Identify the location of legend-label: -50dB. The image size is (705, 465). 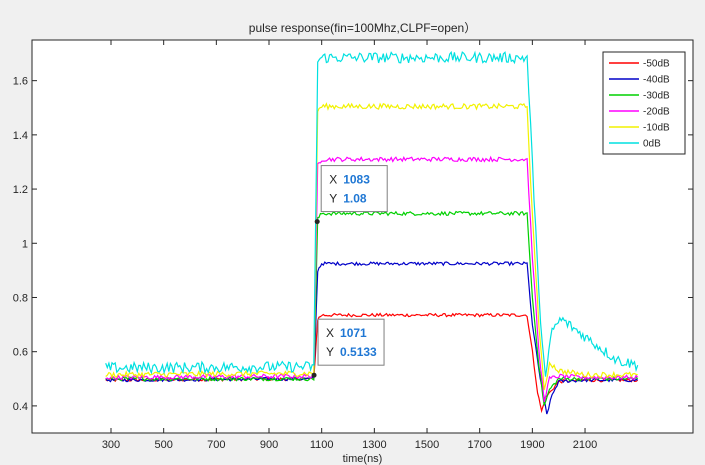
(656, 64).